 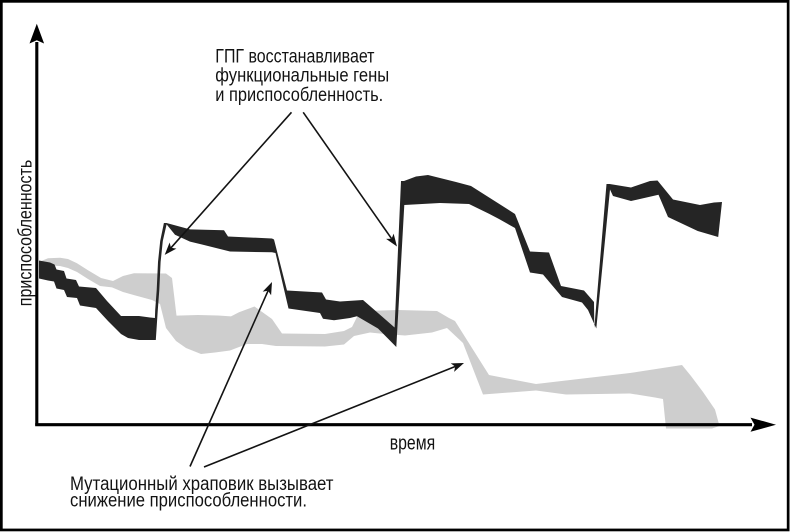 I want to click on svg-text: и приспособленность., so click(x=299, y=95).